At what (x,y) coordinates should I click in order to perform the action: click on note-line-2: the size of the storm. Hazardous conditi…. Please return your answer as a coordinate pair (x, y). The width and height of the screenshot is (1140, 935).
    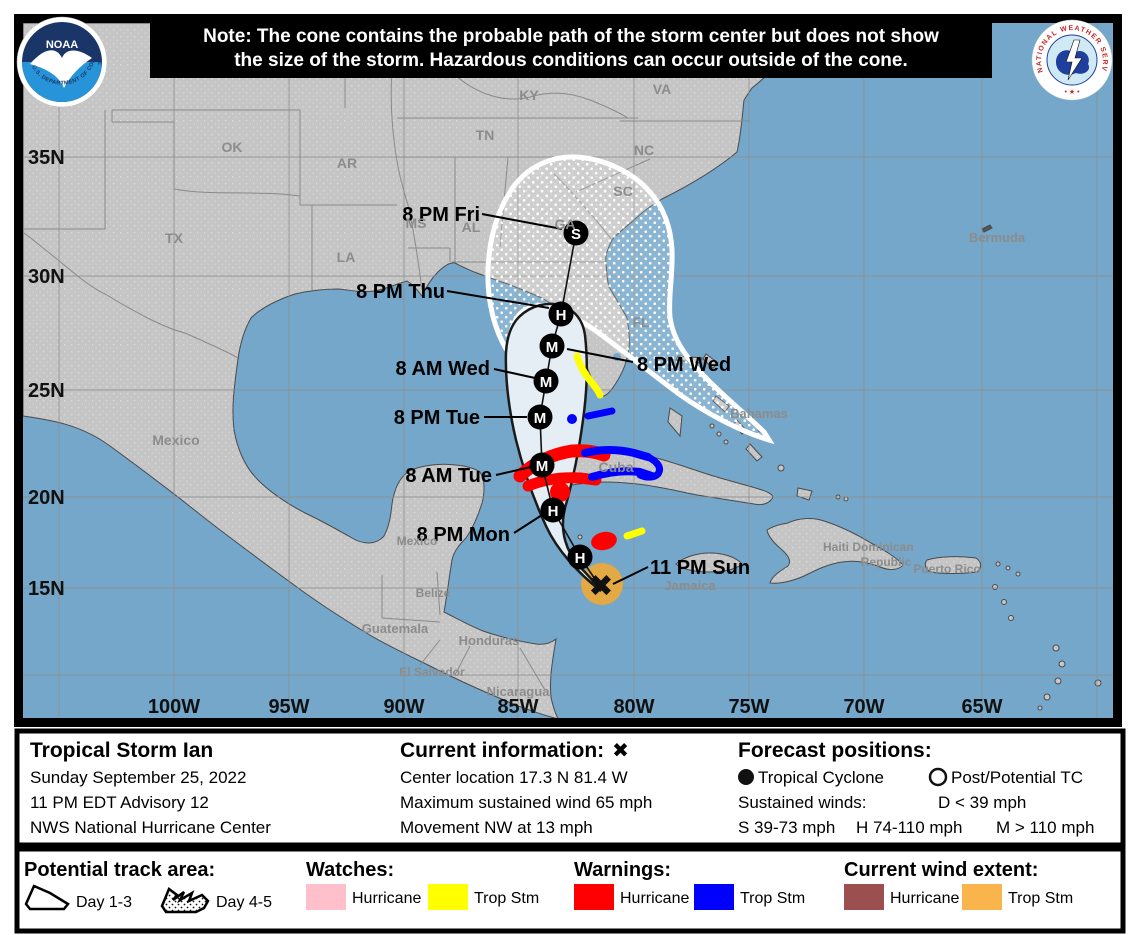
    Looking at the image, I should click on (571, 60).